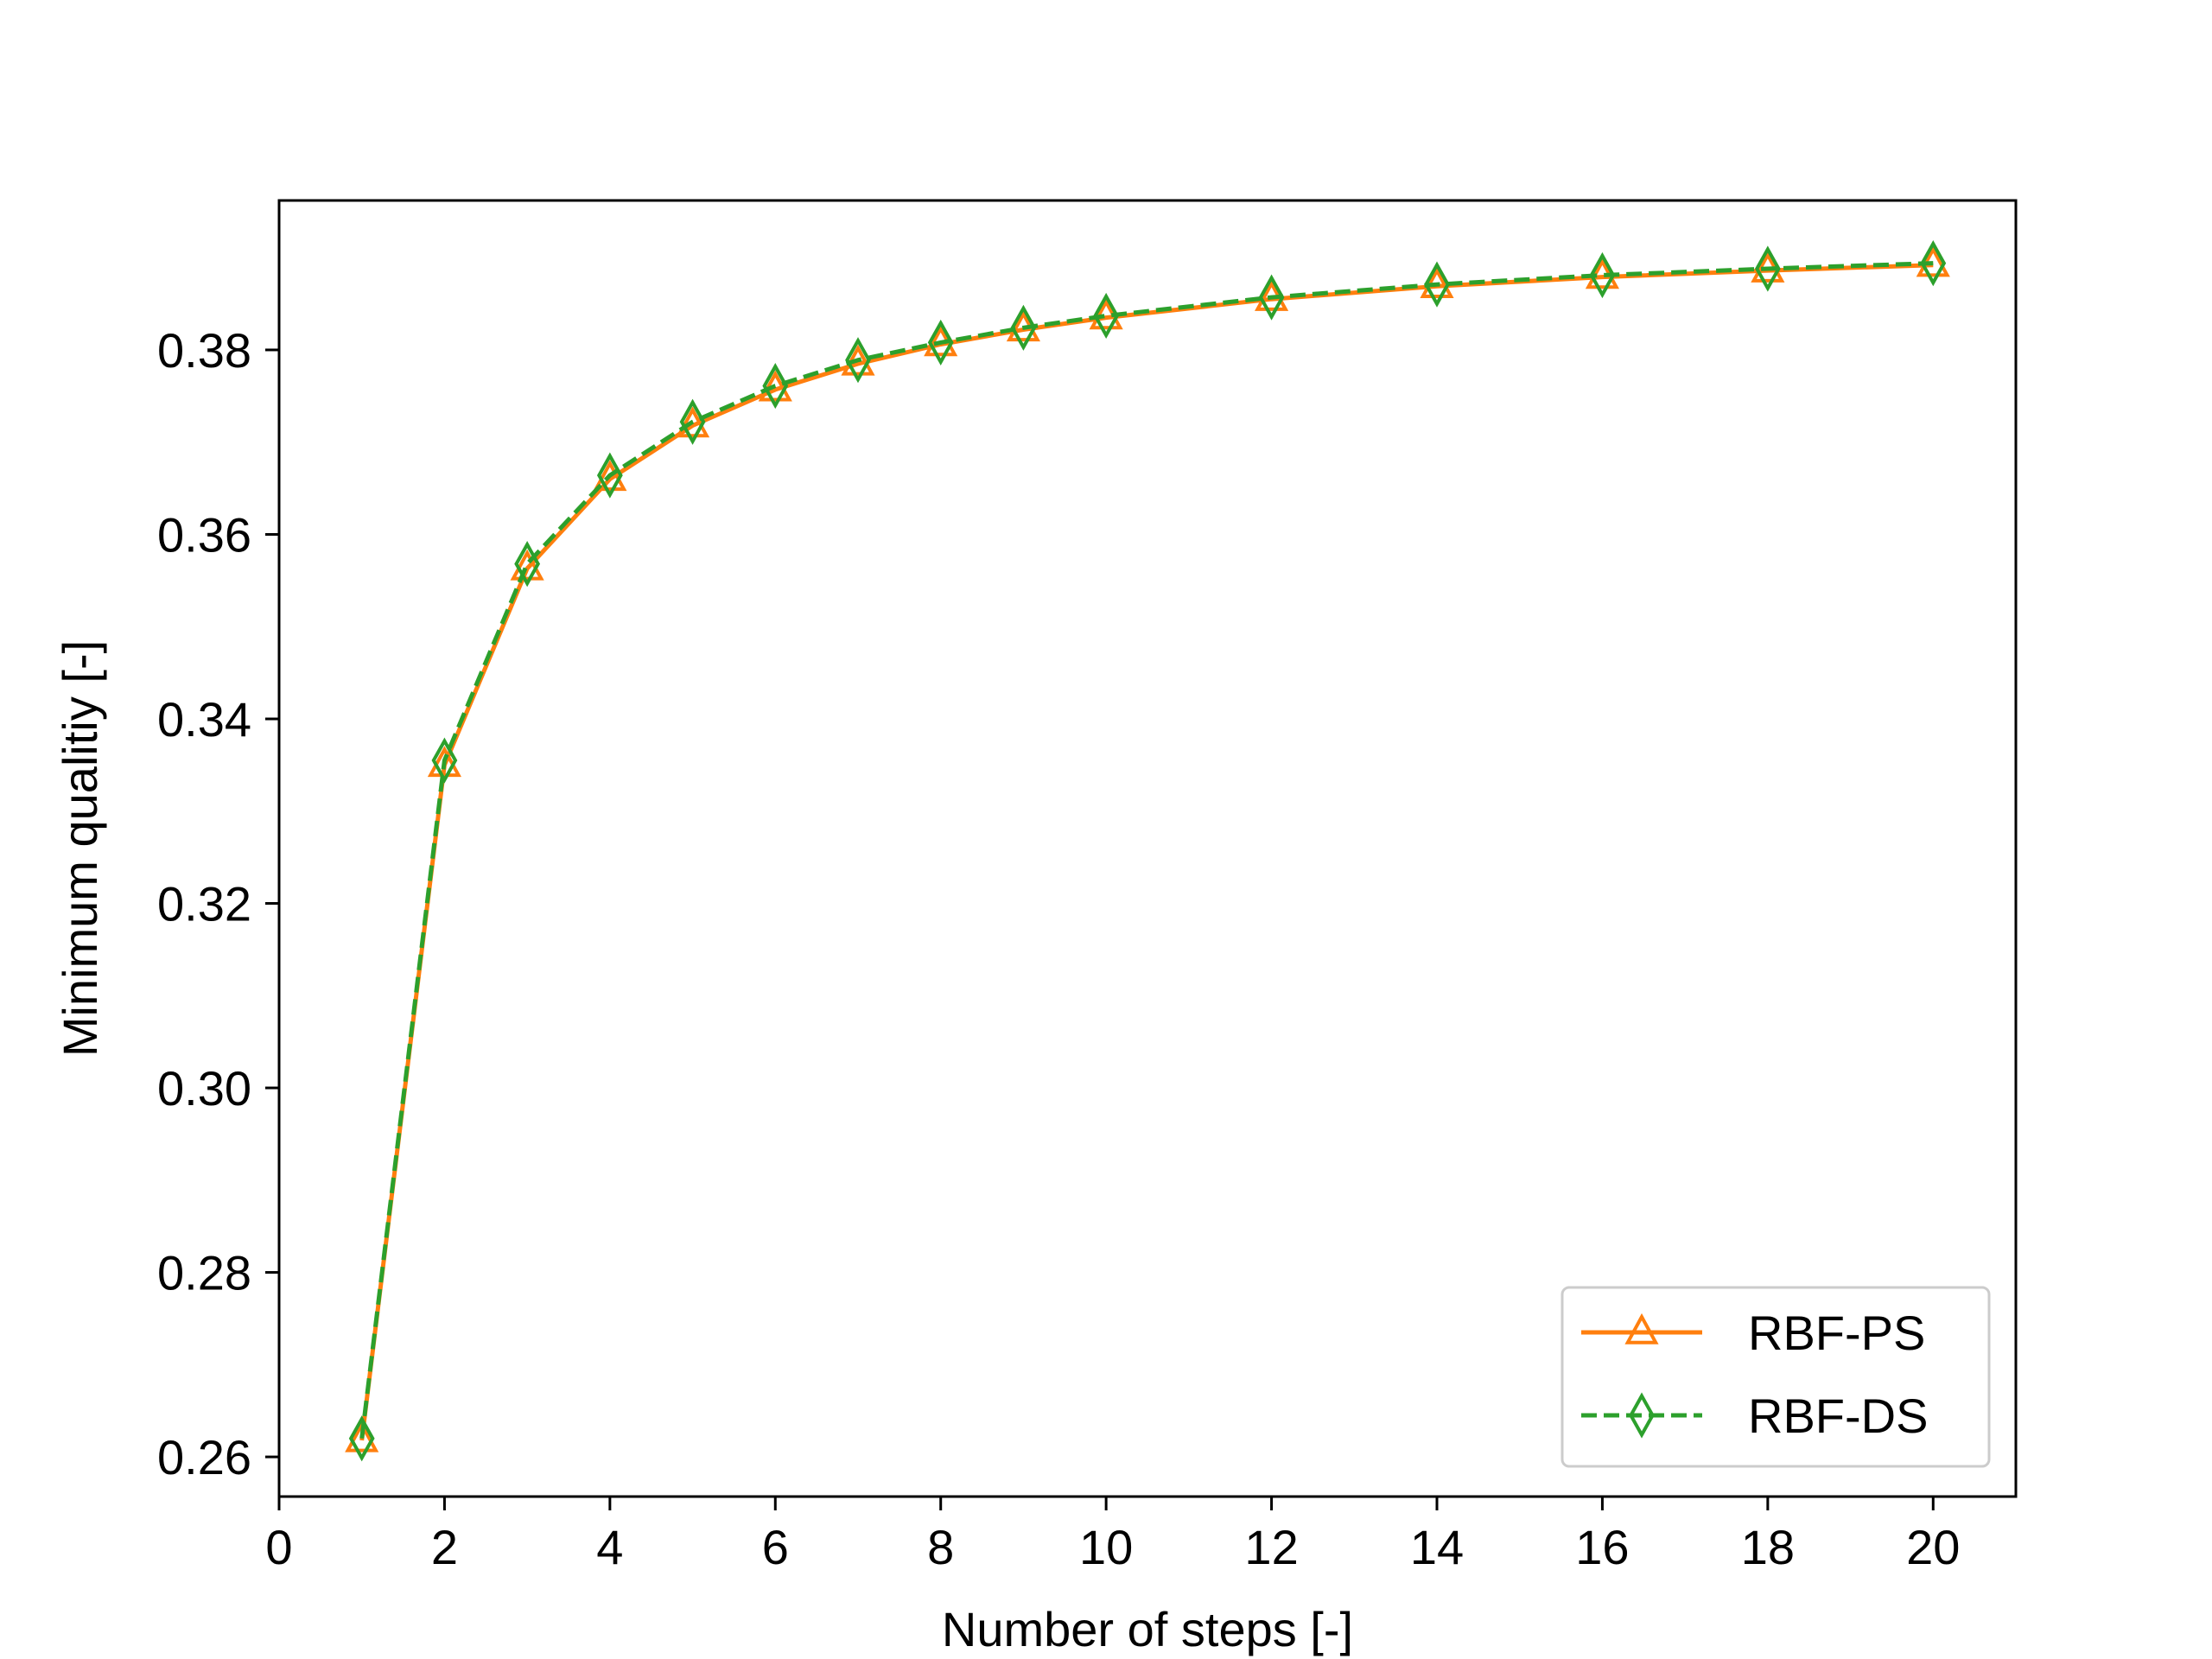 The image size is (2212, 1659). What do you see at coordinates (609, 1547) in the screenshot?
I see `x-tick-label: 4` at bounding box center [609, 1547].